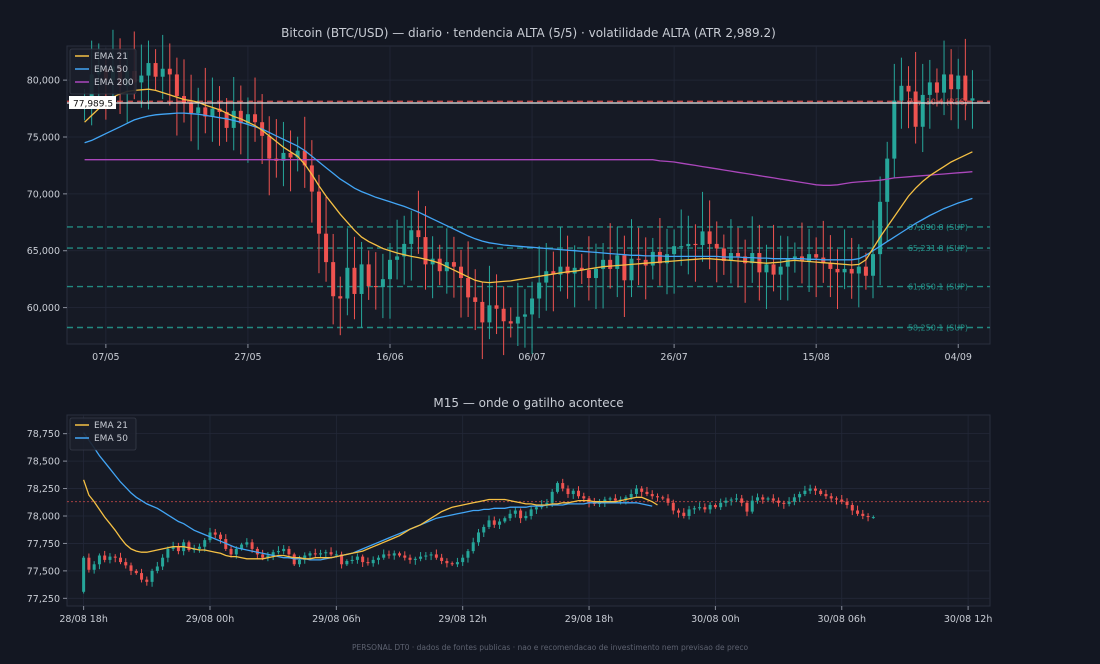 This screenshot has height=664, width=1100. What do you see at coordinates (43, 462) in the screenshot?
I see `y-tick-label: 78,500` at bounding box center [43, 462].